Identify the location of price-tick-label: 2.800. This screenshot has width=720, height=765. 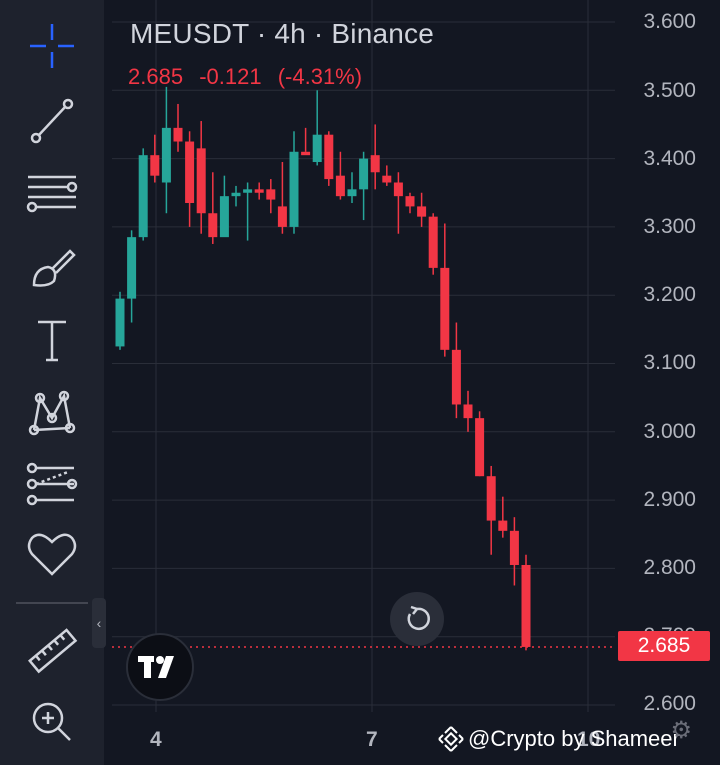
(669, 567).